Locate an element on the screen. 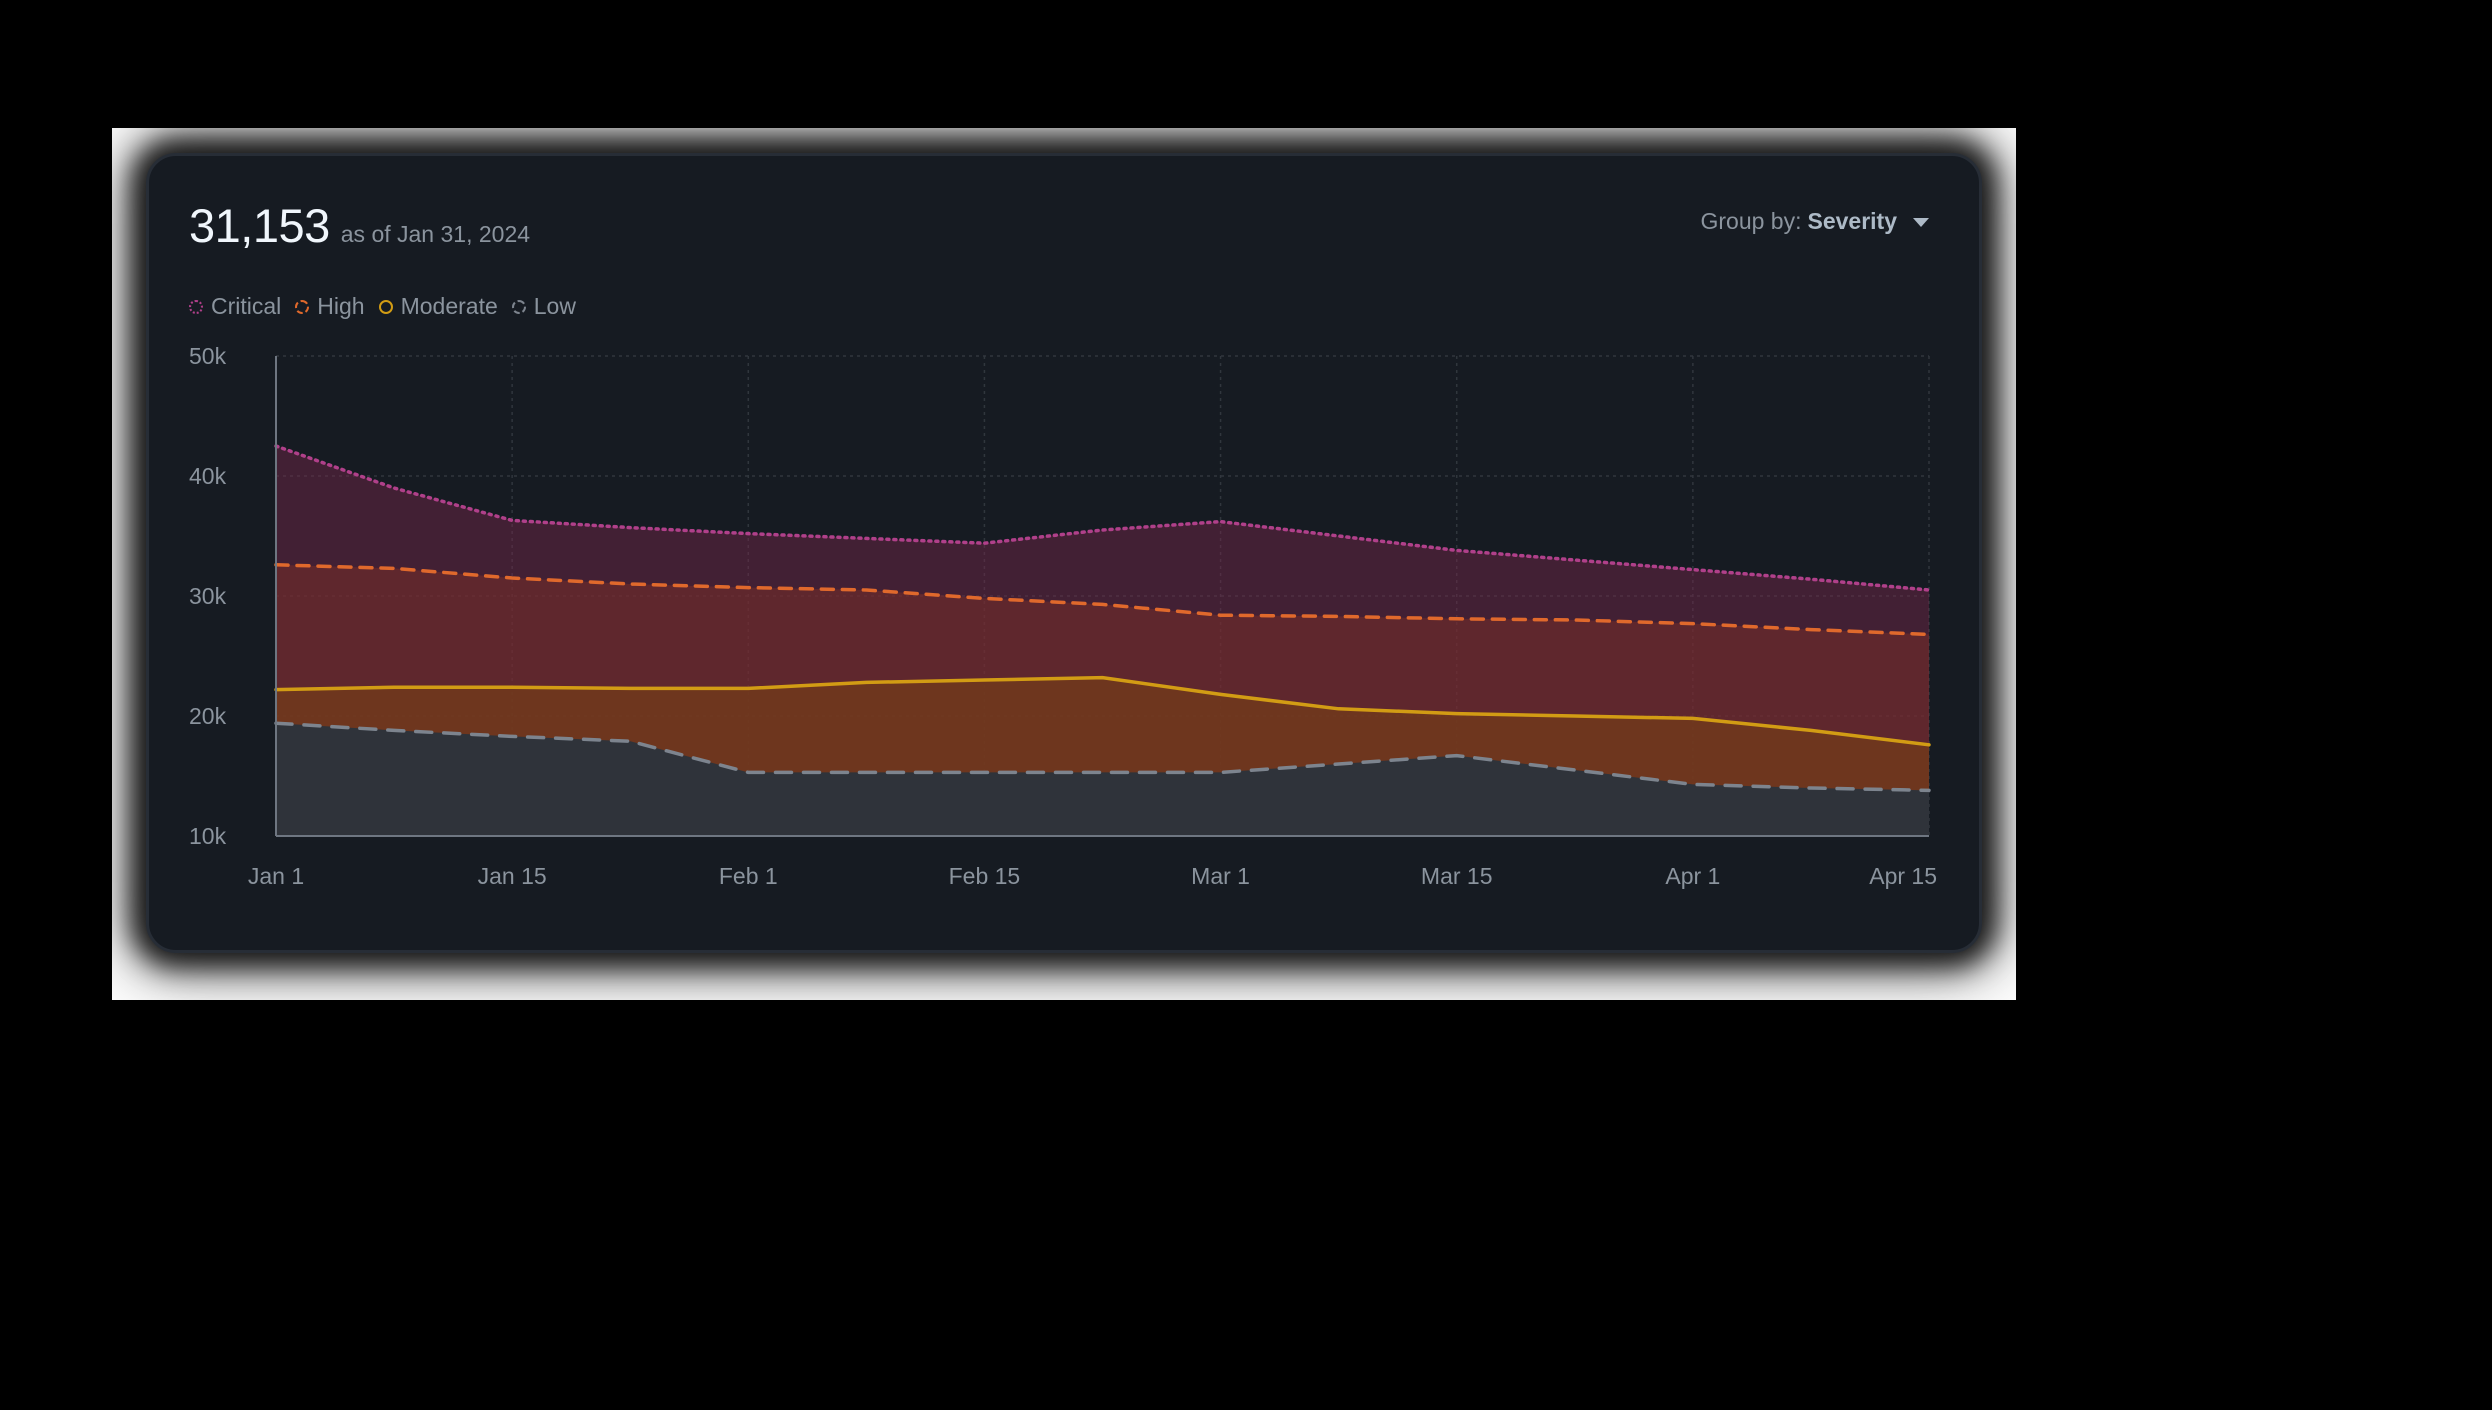  line-critical is located at coordinates (1102, 518).